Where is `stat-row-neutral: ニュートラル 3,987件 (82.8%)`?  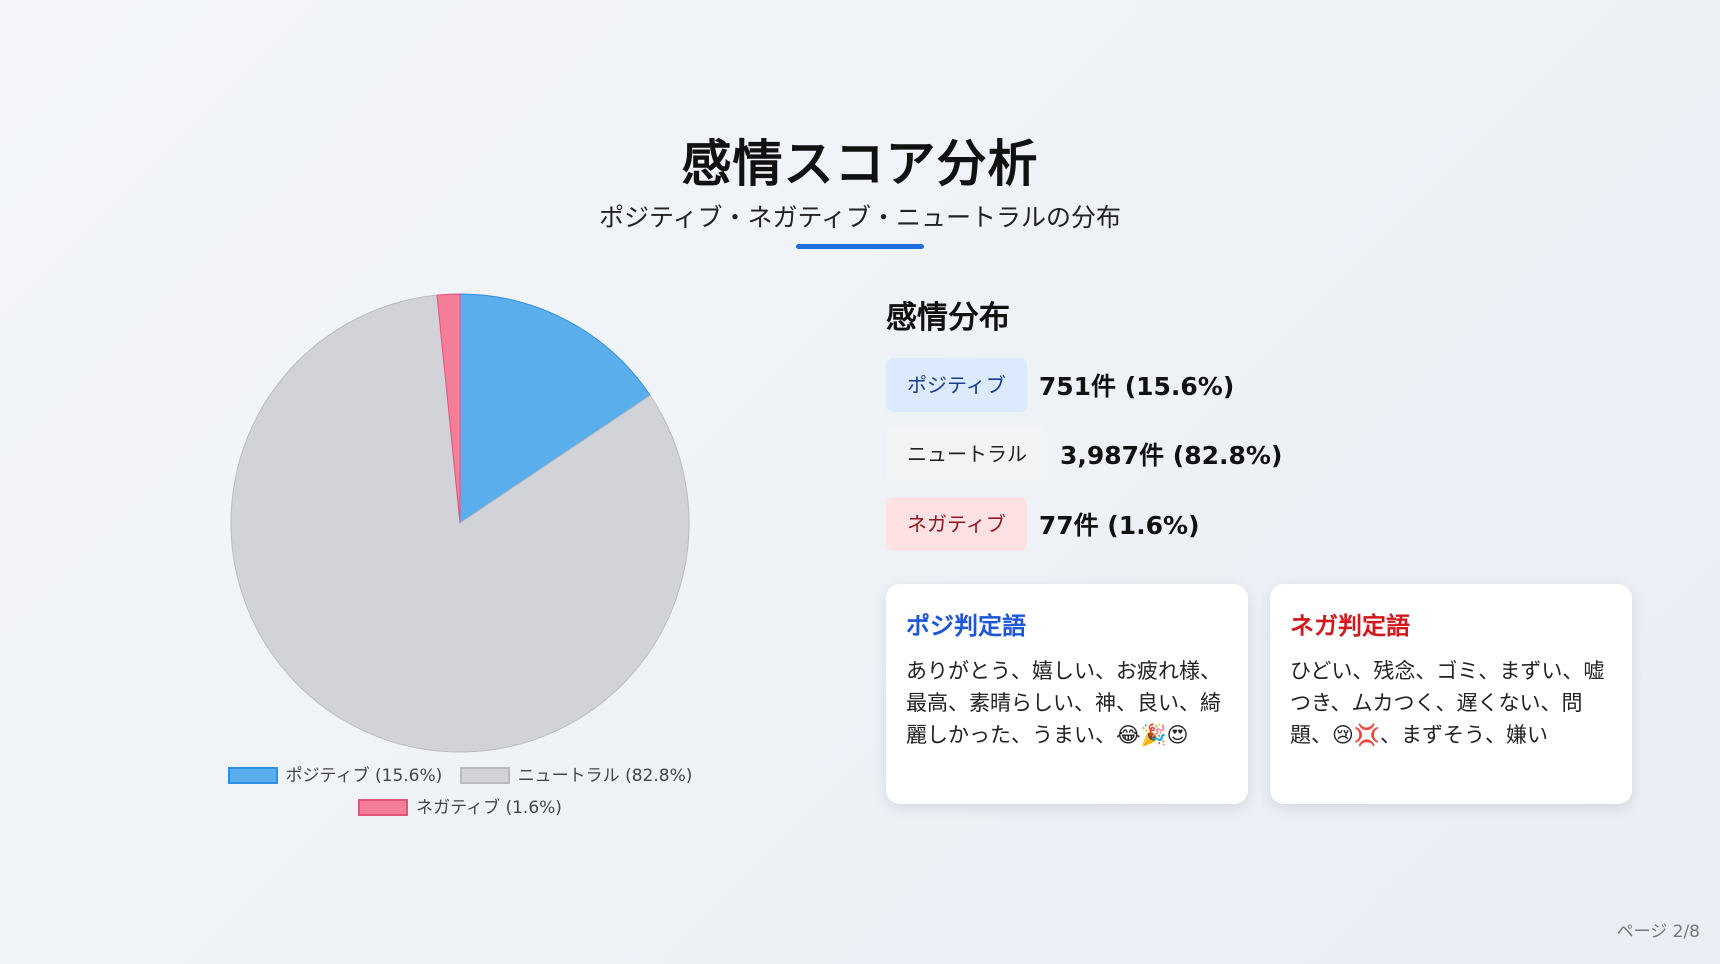 stat-row-neutral: ニュートラル 3,987件 (82.8%) is located at coordinates (1084, 454).